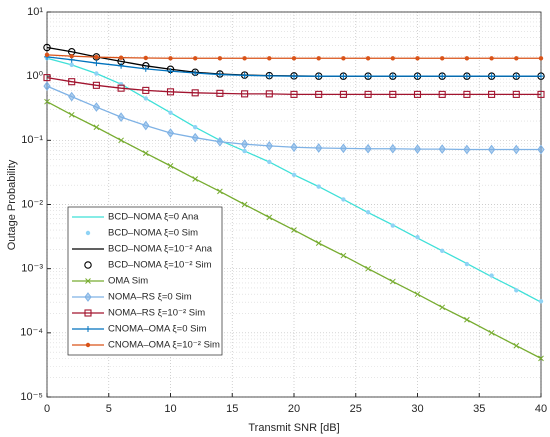 This screenshot has width=550, height=437. What do you see at coordinates (160, 249) in the screenshot?
I see `legend-label: BCD–NOMA ξ=10⁻² Ana` at bounding box center [160, 249].